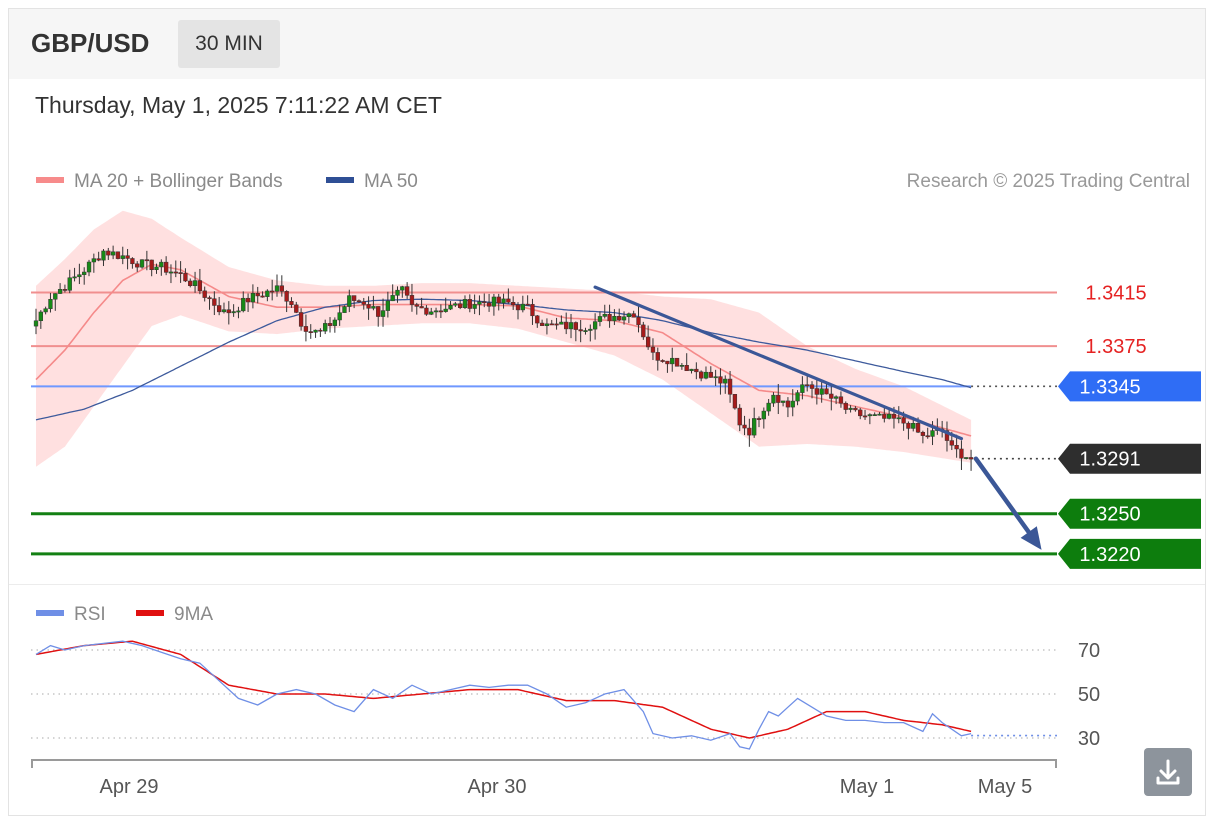  What do you see at coordinates (1129, 553) in the screenshot?
I see `level-tag-support` at bounding box center [1129, 553].